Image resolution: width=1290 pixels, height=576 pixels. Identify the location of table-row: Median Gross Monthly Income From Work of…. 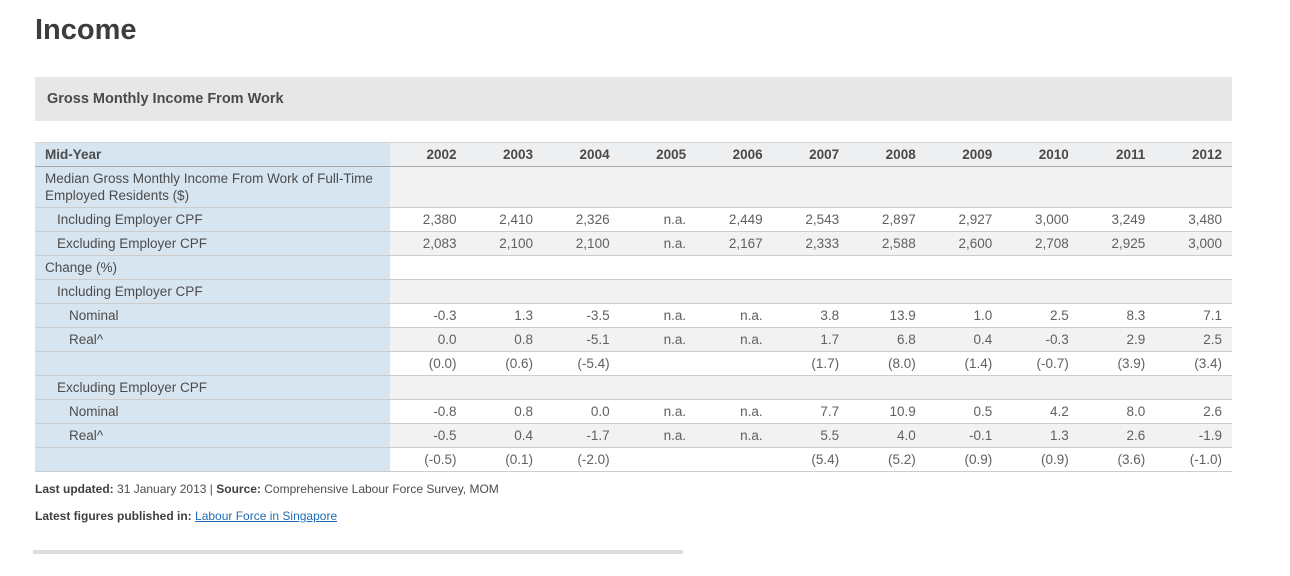
(633, 187).